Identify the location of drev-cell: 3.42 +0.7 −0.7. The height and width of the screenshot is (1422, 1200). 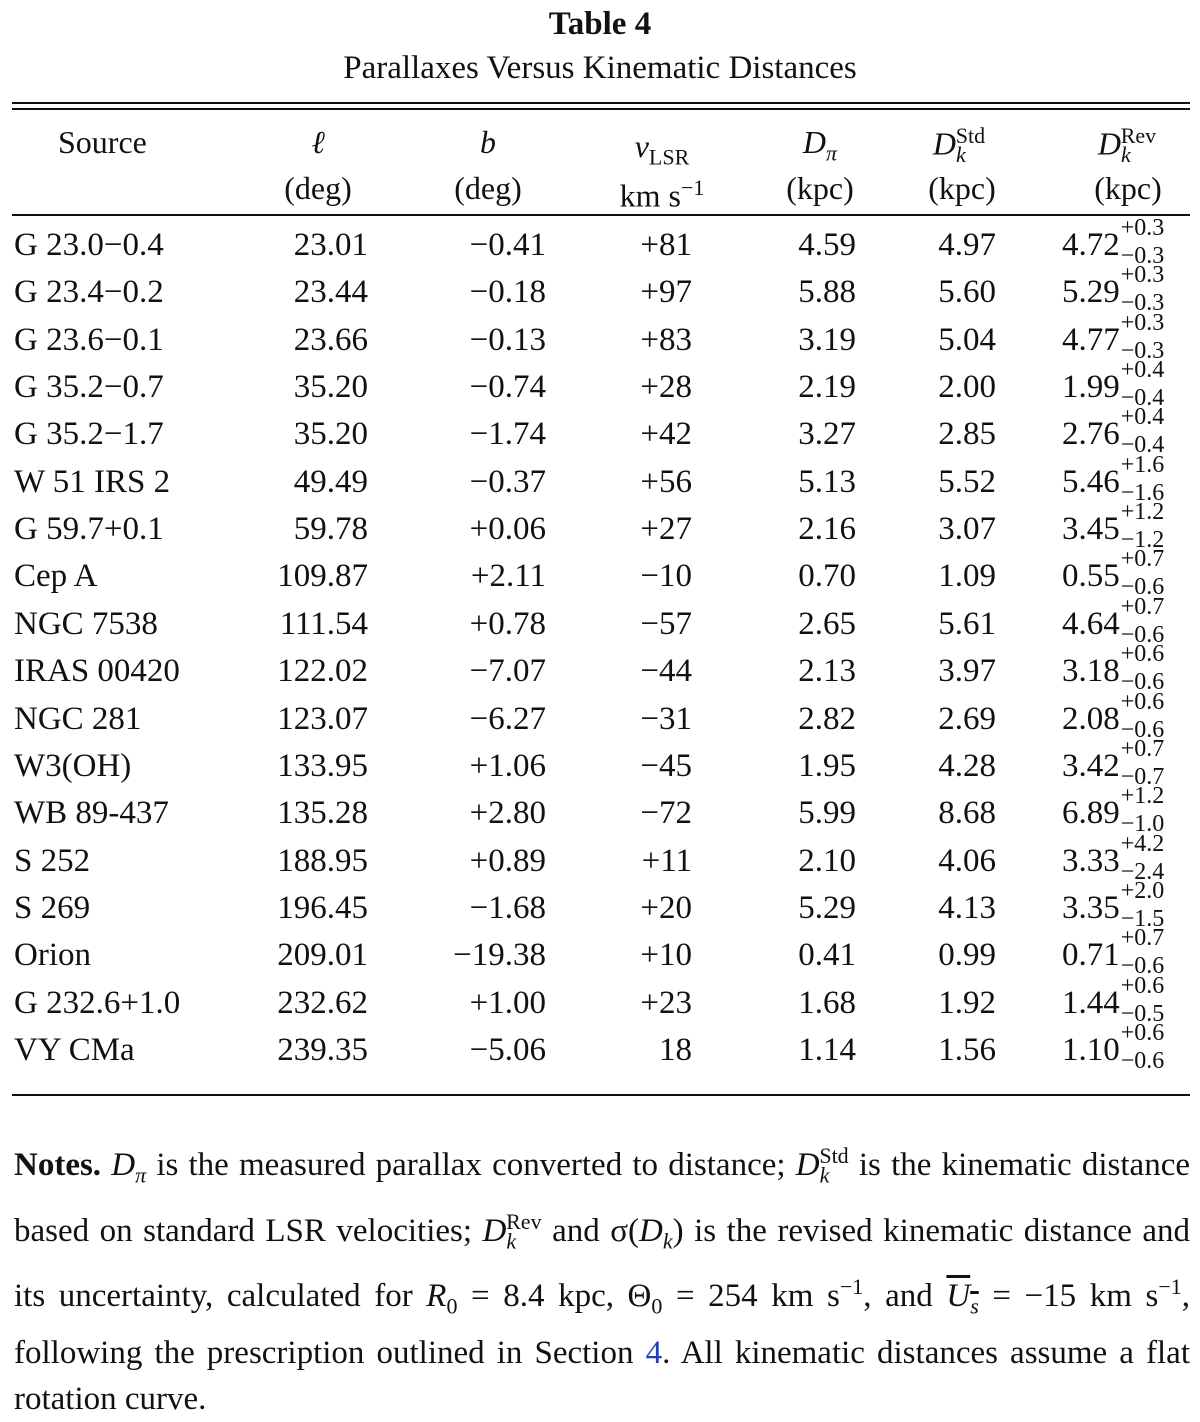
(1122, 763).